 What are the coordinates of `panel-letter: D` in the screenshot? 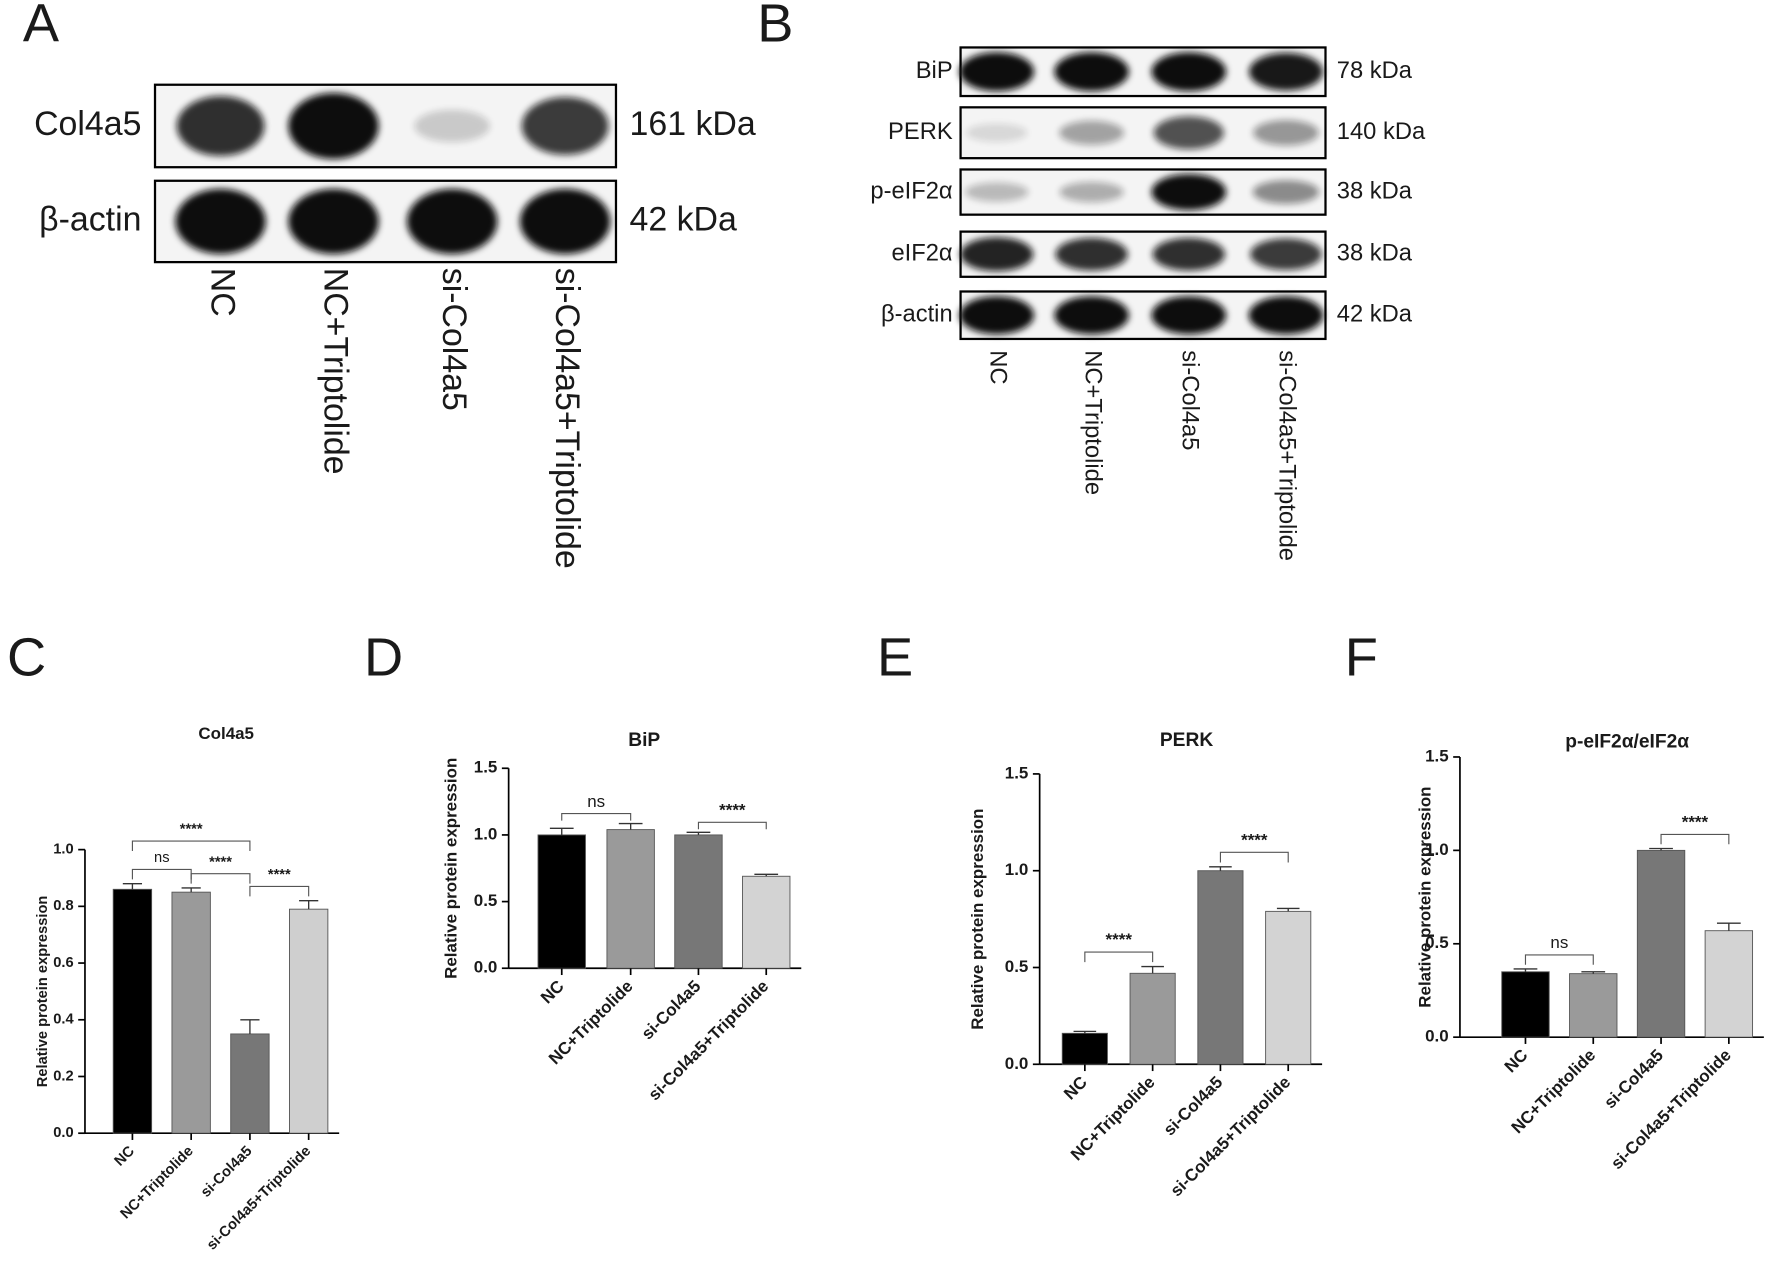 It's located at (383, 657).